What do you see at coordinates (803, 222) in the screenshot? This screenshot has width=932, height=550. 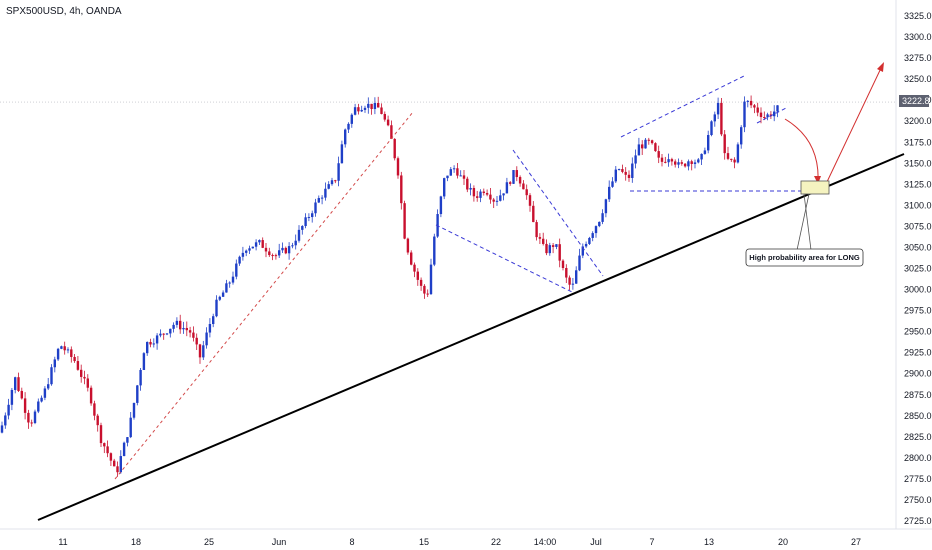 I see `callout-connector-left` at bounding box center [803, 222].